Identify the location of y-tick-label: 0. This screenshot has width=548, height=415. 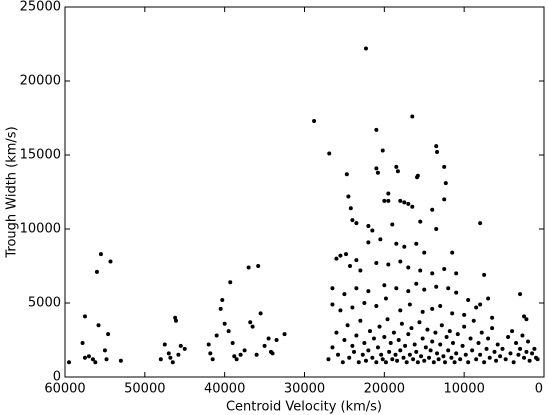
(57, 377).